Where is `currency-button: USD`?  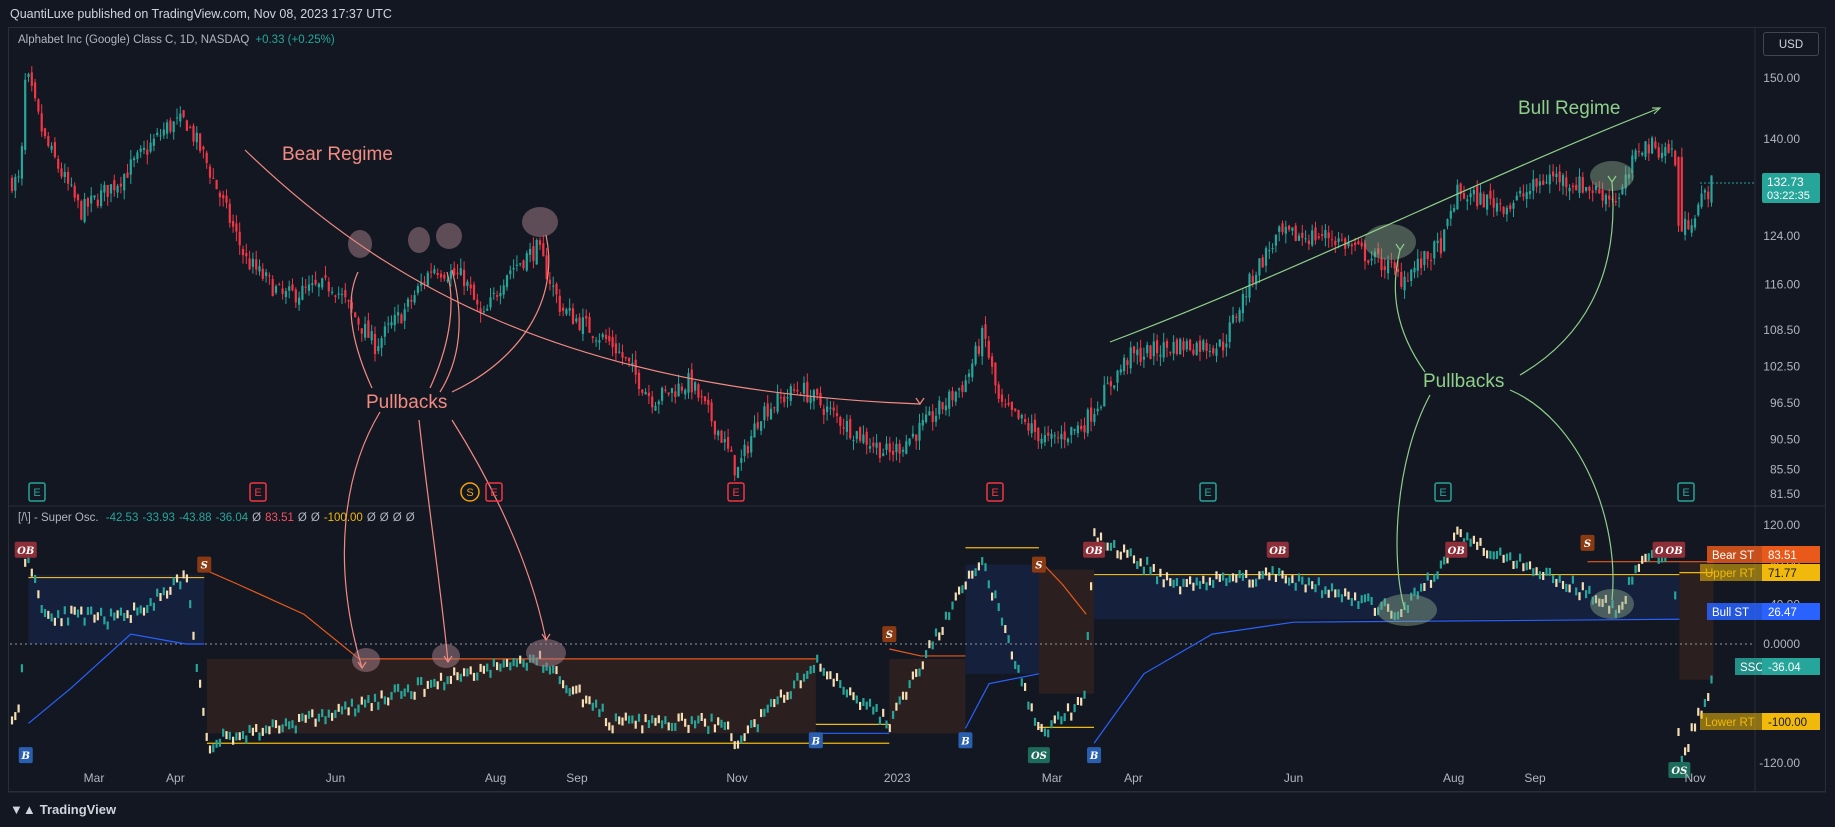 currency-button: USD is located at coordinates (1791, 44).